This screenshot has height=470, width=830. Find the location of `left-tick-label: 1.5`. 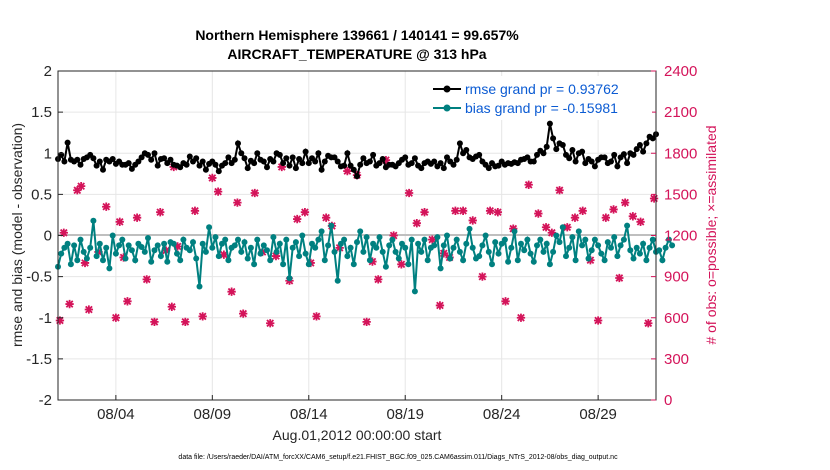

left-tick-label: 1.5 is located at coordinates (41, 112).